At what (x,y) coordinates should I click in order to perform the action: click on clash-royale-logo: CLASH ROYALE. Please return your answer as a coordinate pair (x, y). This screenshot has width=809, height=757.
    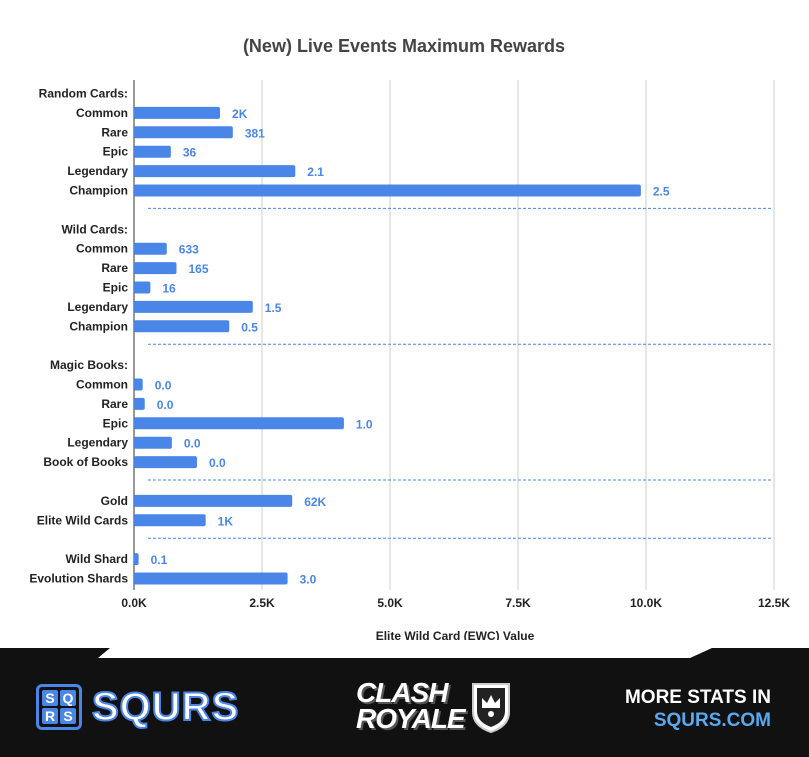
    Looking at the image, I should click on (434, 706).